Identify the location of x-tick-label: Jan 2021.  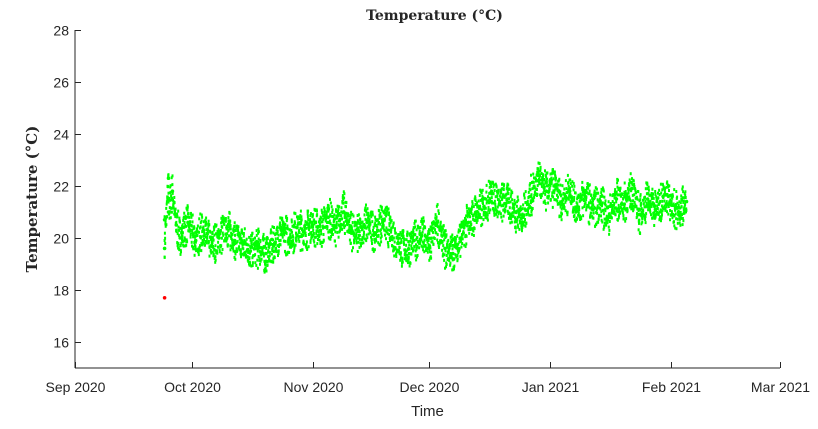
(551, 387).